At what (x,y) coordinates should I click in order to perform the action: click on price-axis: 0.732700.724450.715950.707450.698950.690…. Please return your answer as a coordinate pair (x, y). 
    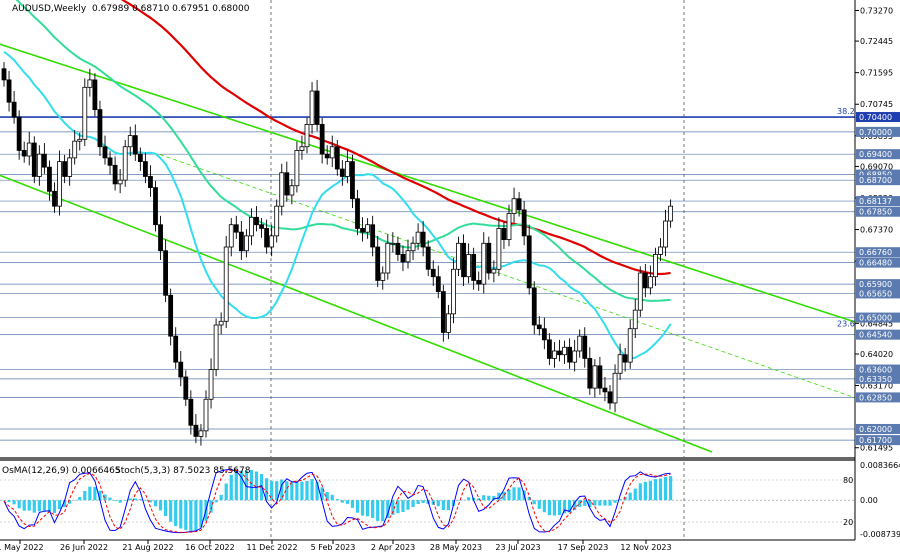
    Looking at the image, I should click on (871, 270).